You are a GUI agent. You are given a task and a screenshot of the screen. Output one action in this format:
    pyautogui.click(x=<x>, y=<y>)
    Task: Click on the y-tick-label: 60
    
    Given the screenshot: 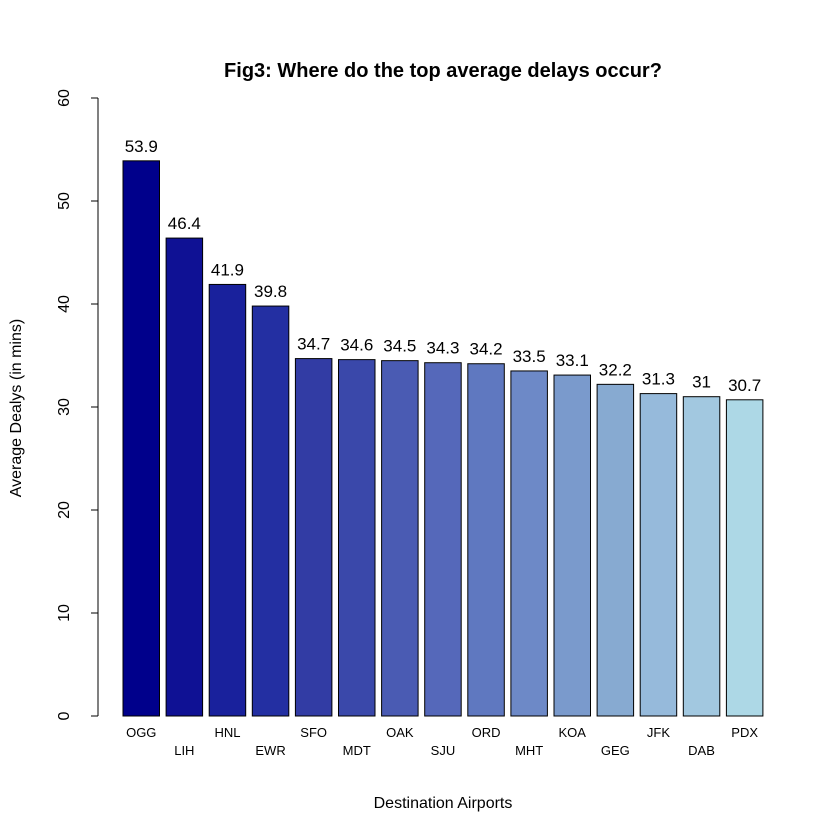 What is the action you would take?
    pyautogui.click(x=64, y=98)
    